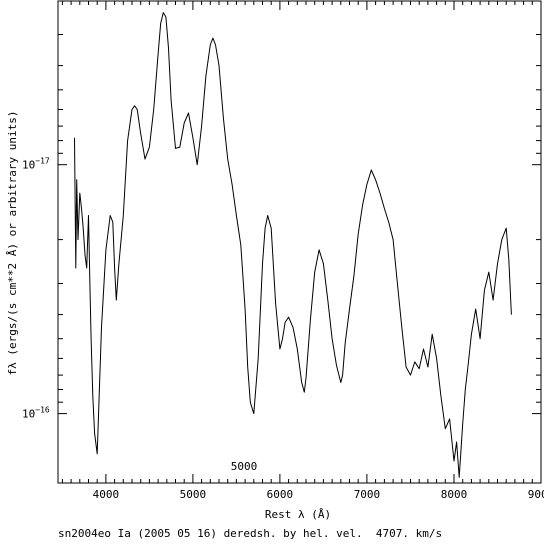  Describe the element at coordinates (367, 494) in the screenshot. I see `x-tick-label: 7000` at that location.